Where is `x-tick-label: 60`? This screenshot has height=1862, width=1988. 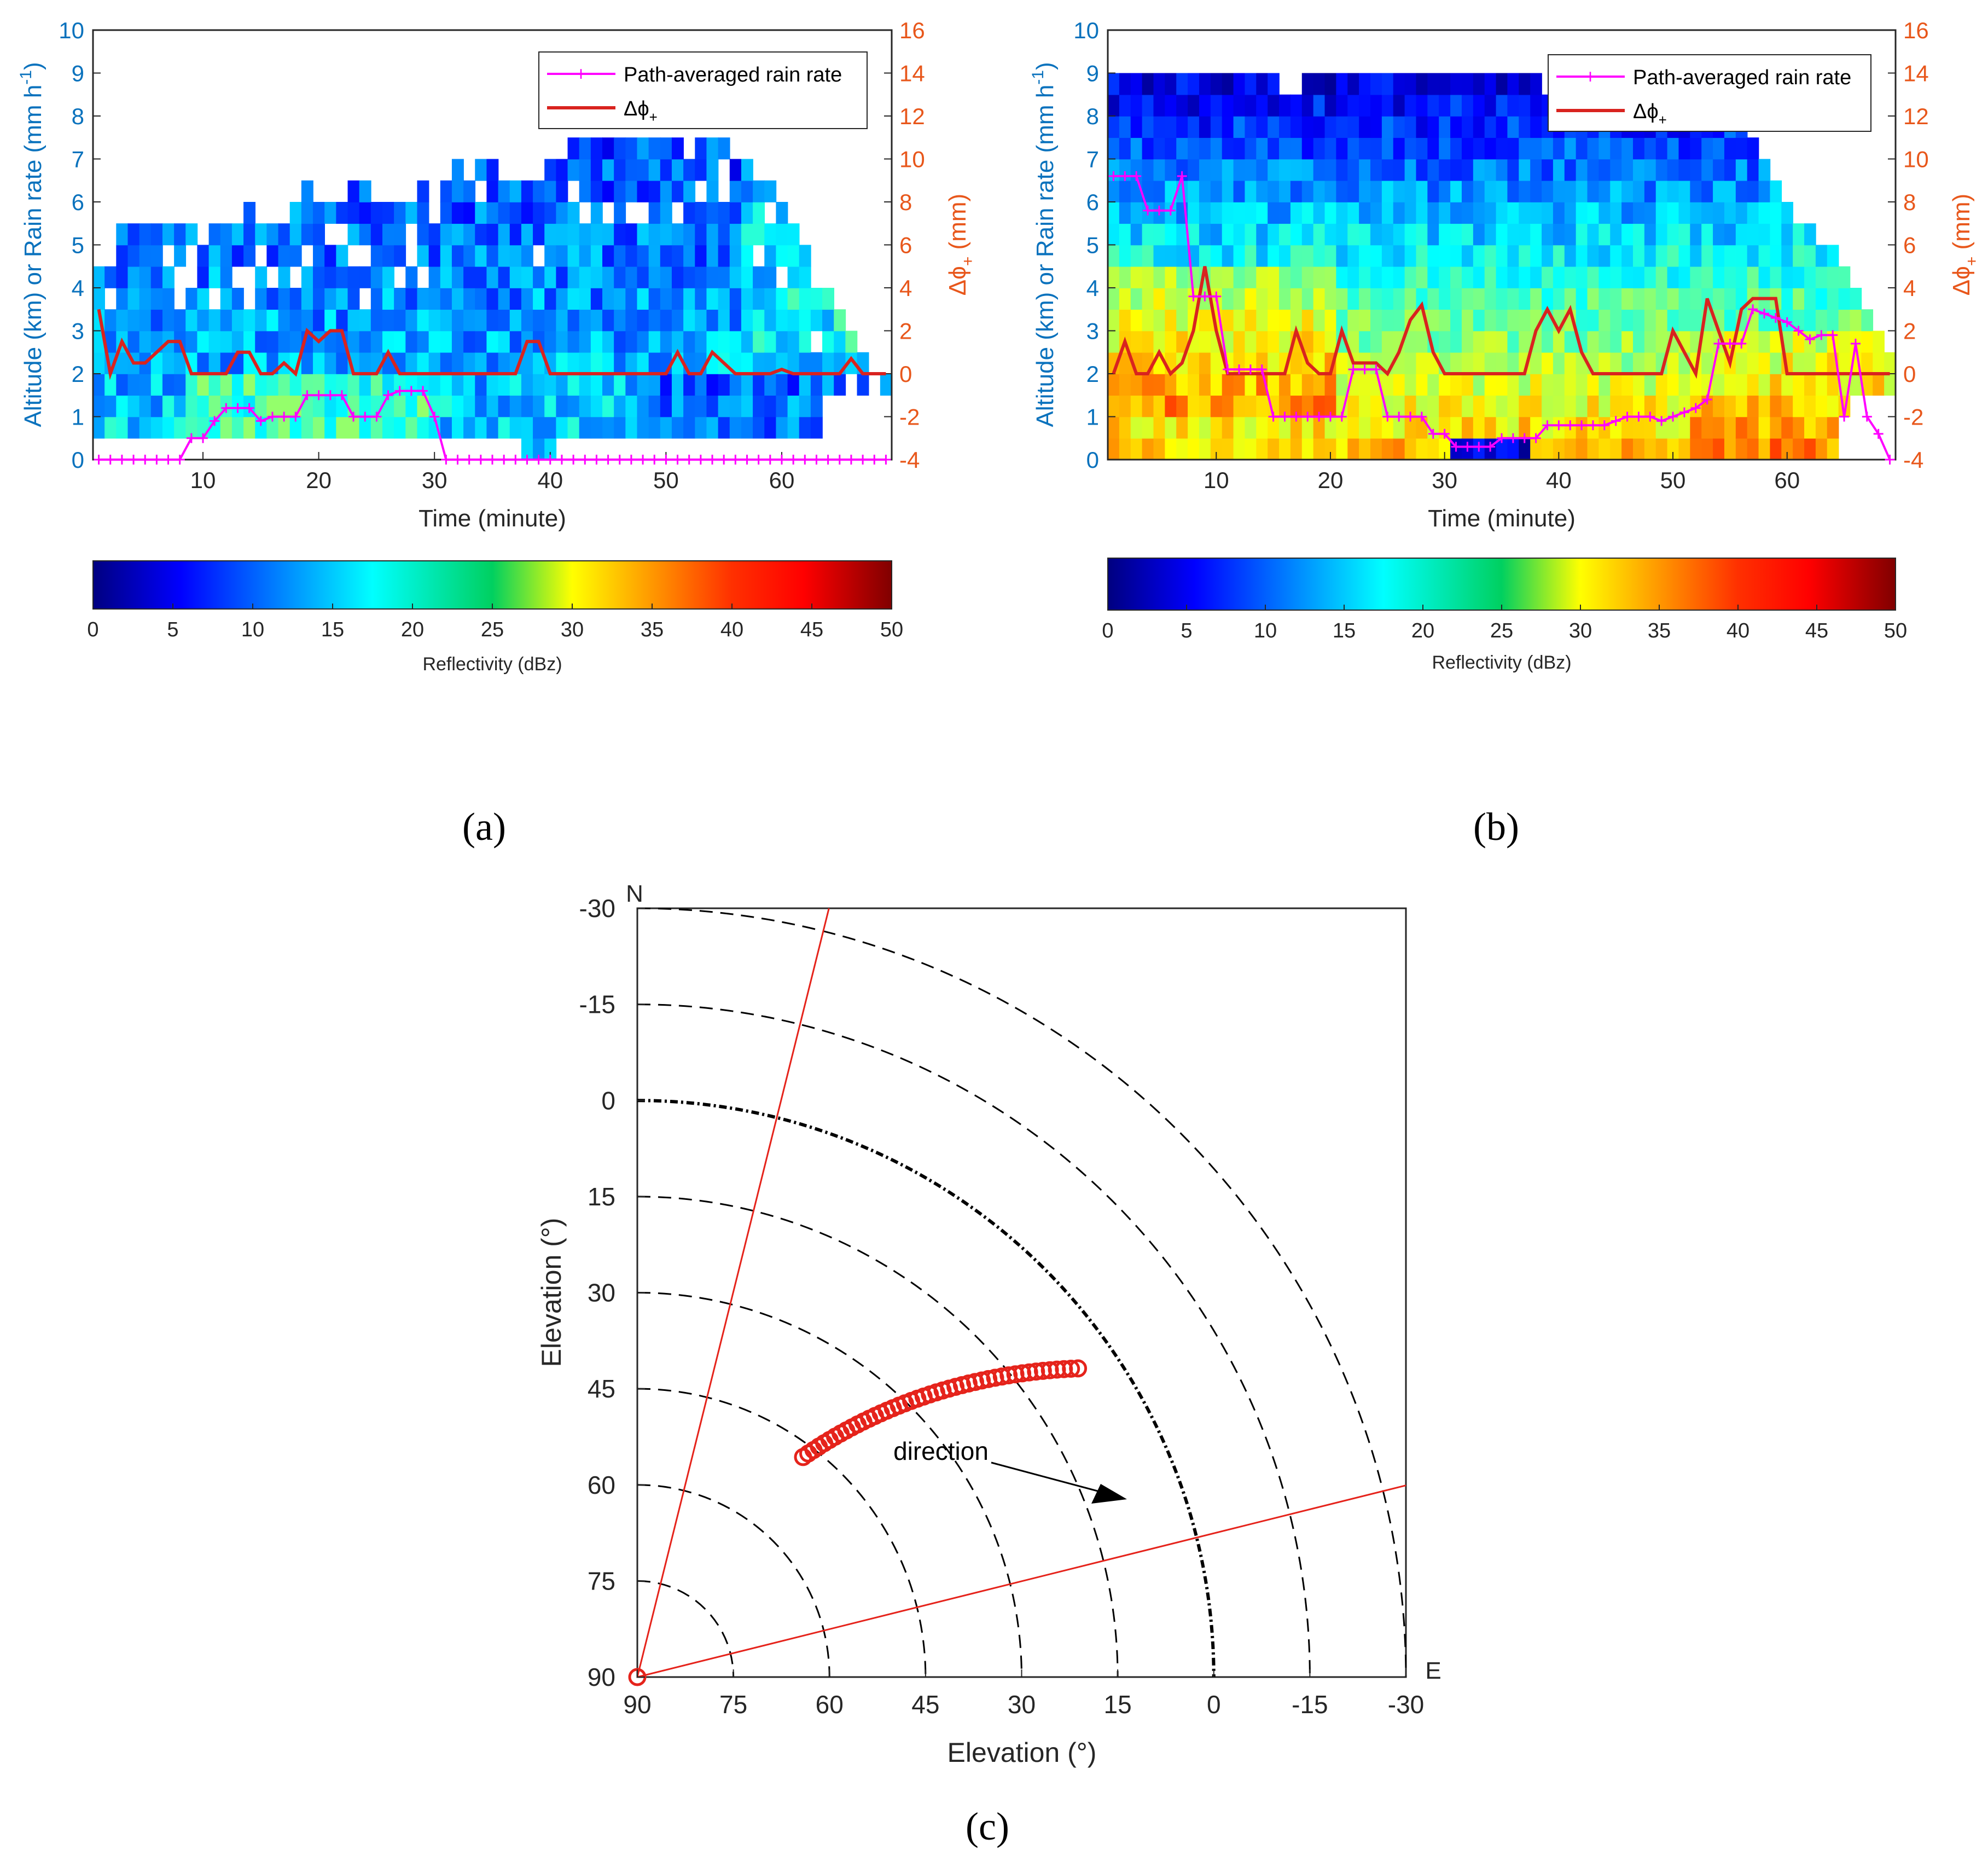
x-tick-label: 60 is located at coordinates (830, 1704).